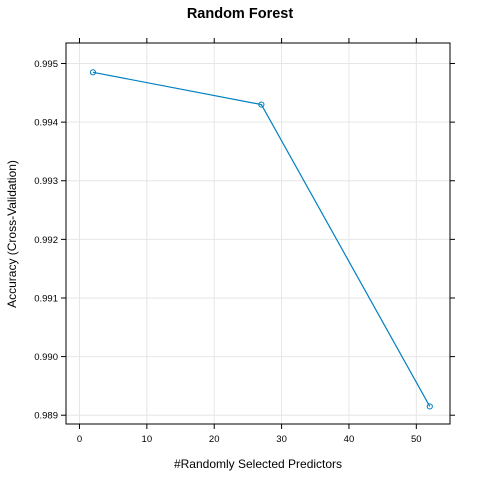  What do you see at coordinates (79, 439) in the screenshot?
I see `x-tick-label: 0` at bounding box center [79, 439].